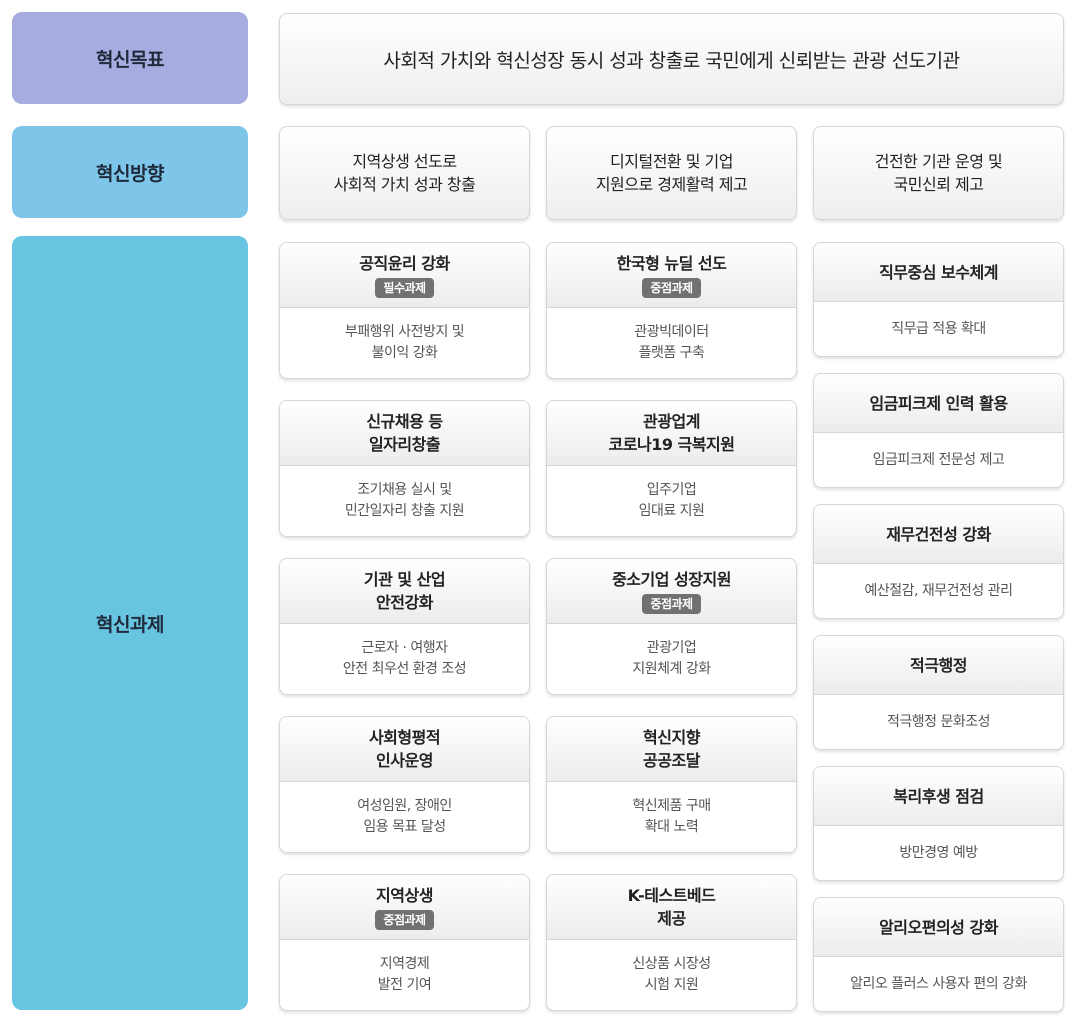  What do you see at coordinates (671, 342) in the screenshot?
I see `task-description: 관광빅데이터 플랫폼 구축` at bounding box center [671, 342].